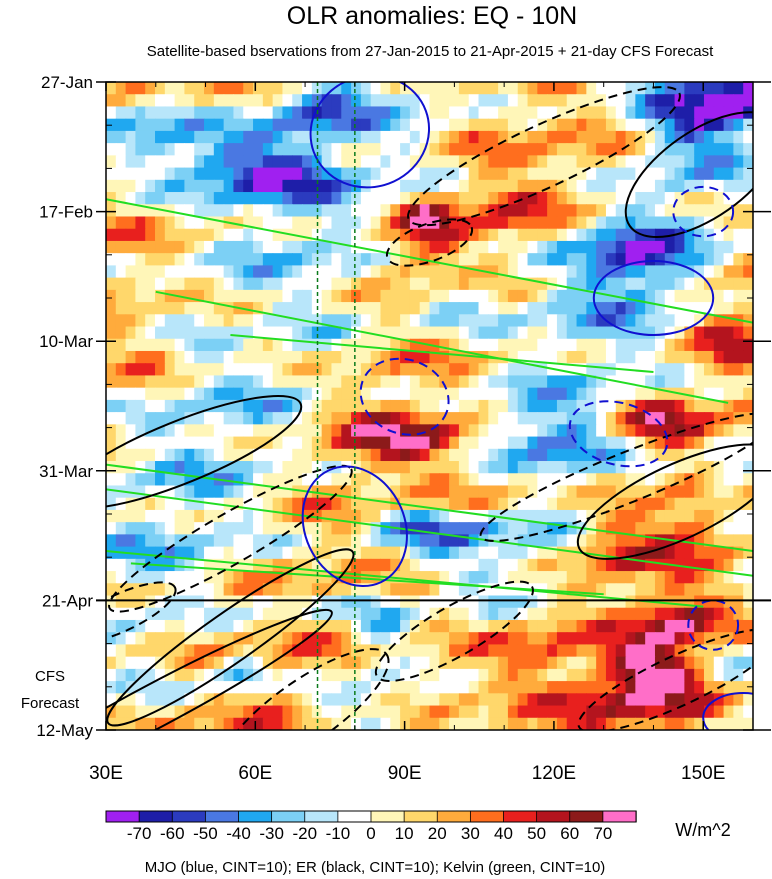 The width and height of the screenshot is (772, 879). What do you see at coordinates (141, 612) in the screenshot?
I see `er-contour` at bounding box center [141, 612].